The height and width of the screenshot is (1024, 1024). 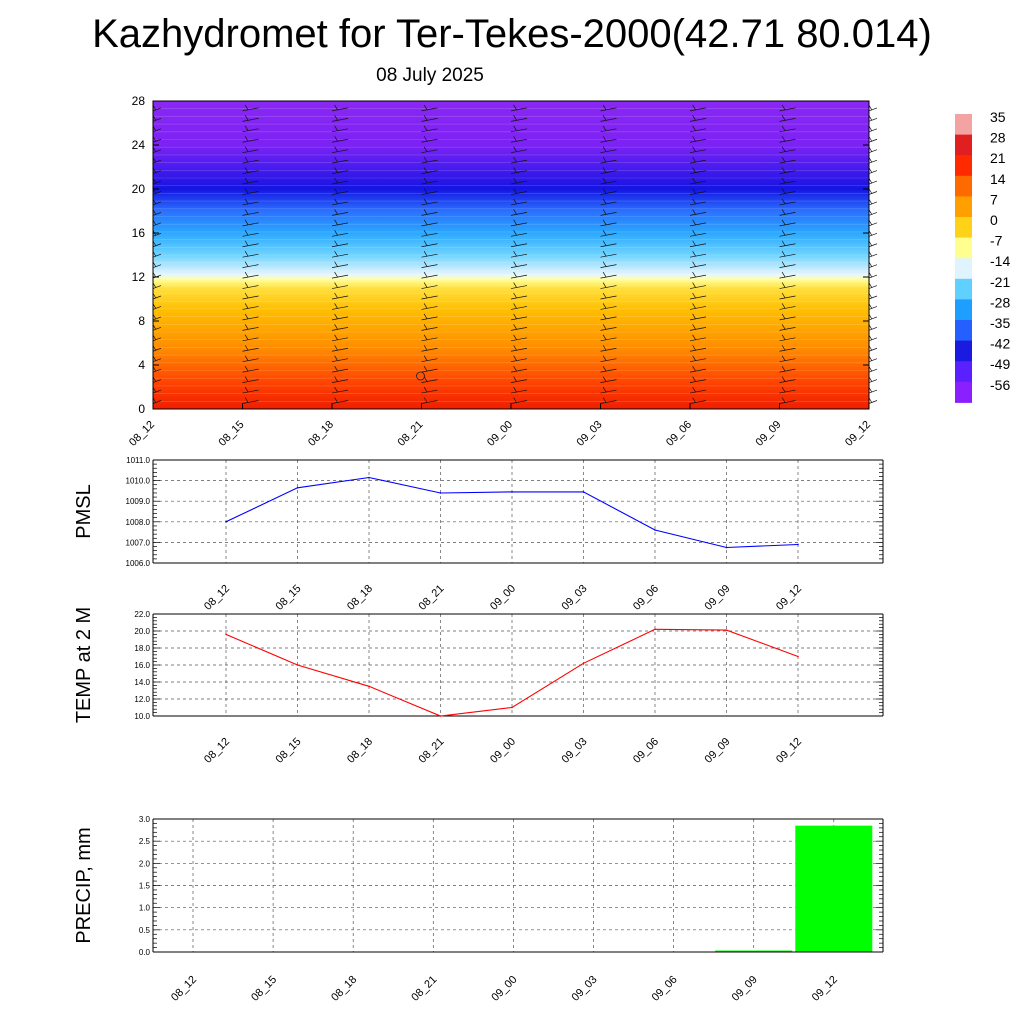 I want to click on y-tick-label: 28, so click(x=139, y=101).